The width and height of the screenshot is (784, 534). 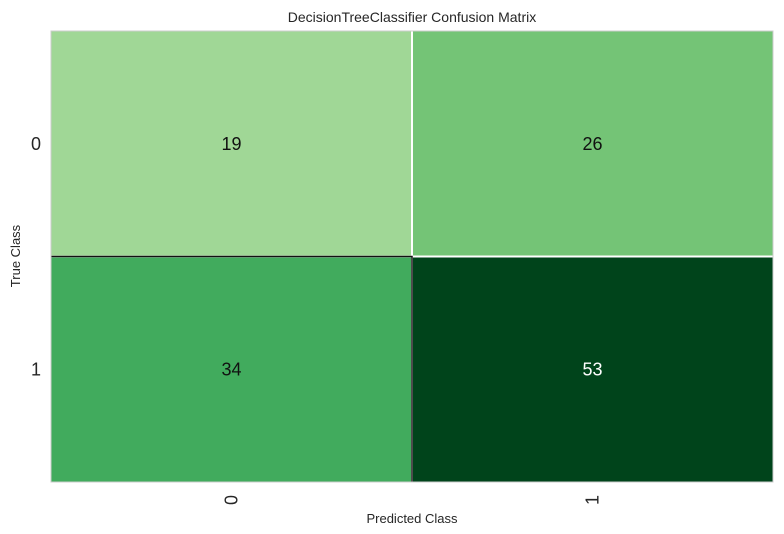 I want to click on cell-value-label-0-0: 19, so click(x=231, y=144).